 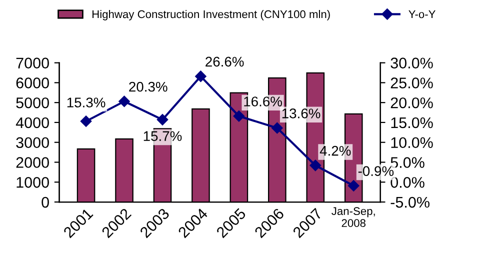 I want to click on y2-tick-label: 25.0%, so click(x=411, y=83).